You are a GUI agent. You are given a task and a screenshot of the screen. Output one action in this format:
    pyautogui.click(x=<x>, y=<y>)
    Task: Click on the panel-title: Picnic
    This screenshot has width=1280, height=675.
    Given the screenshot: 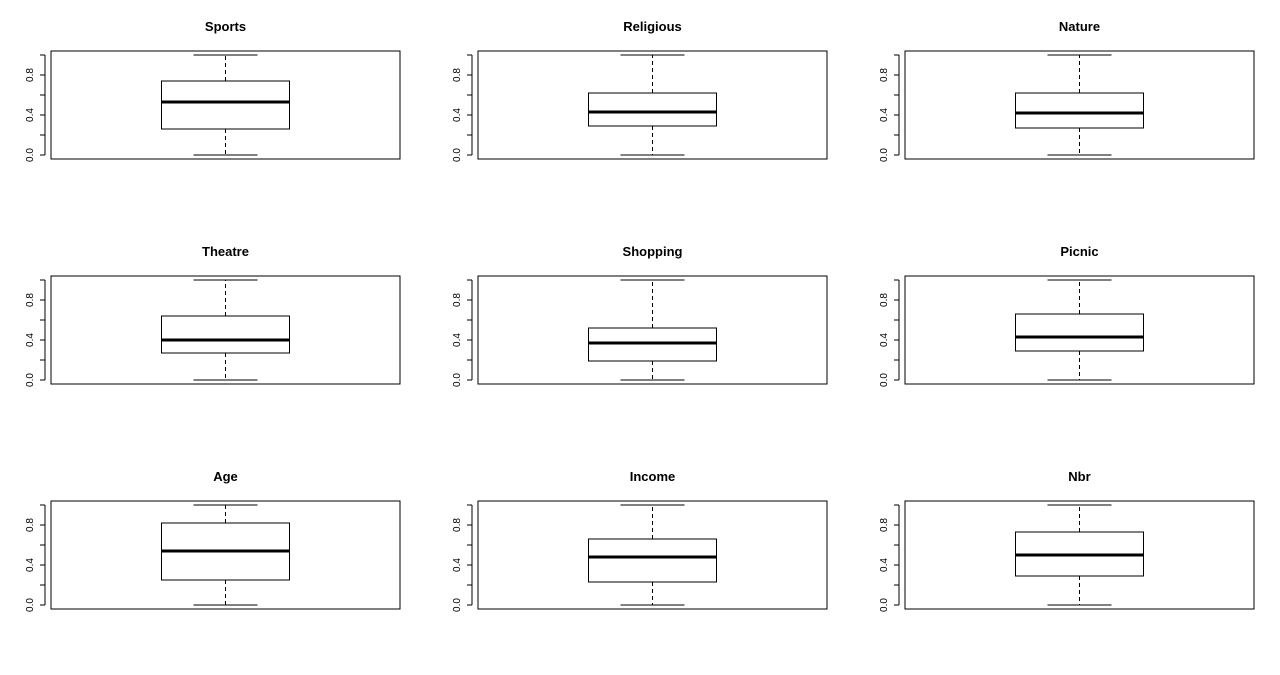 What is the action you would take?
    pyautogui.click(x=1079, y=251)
    